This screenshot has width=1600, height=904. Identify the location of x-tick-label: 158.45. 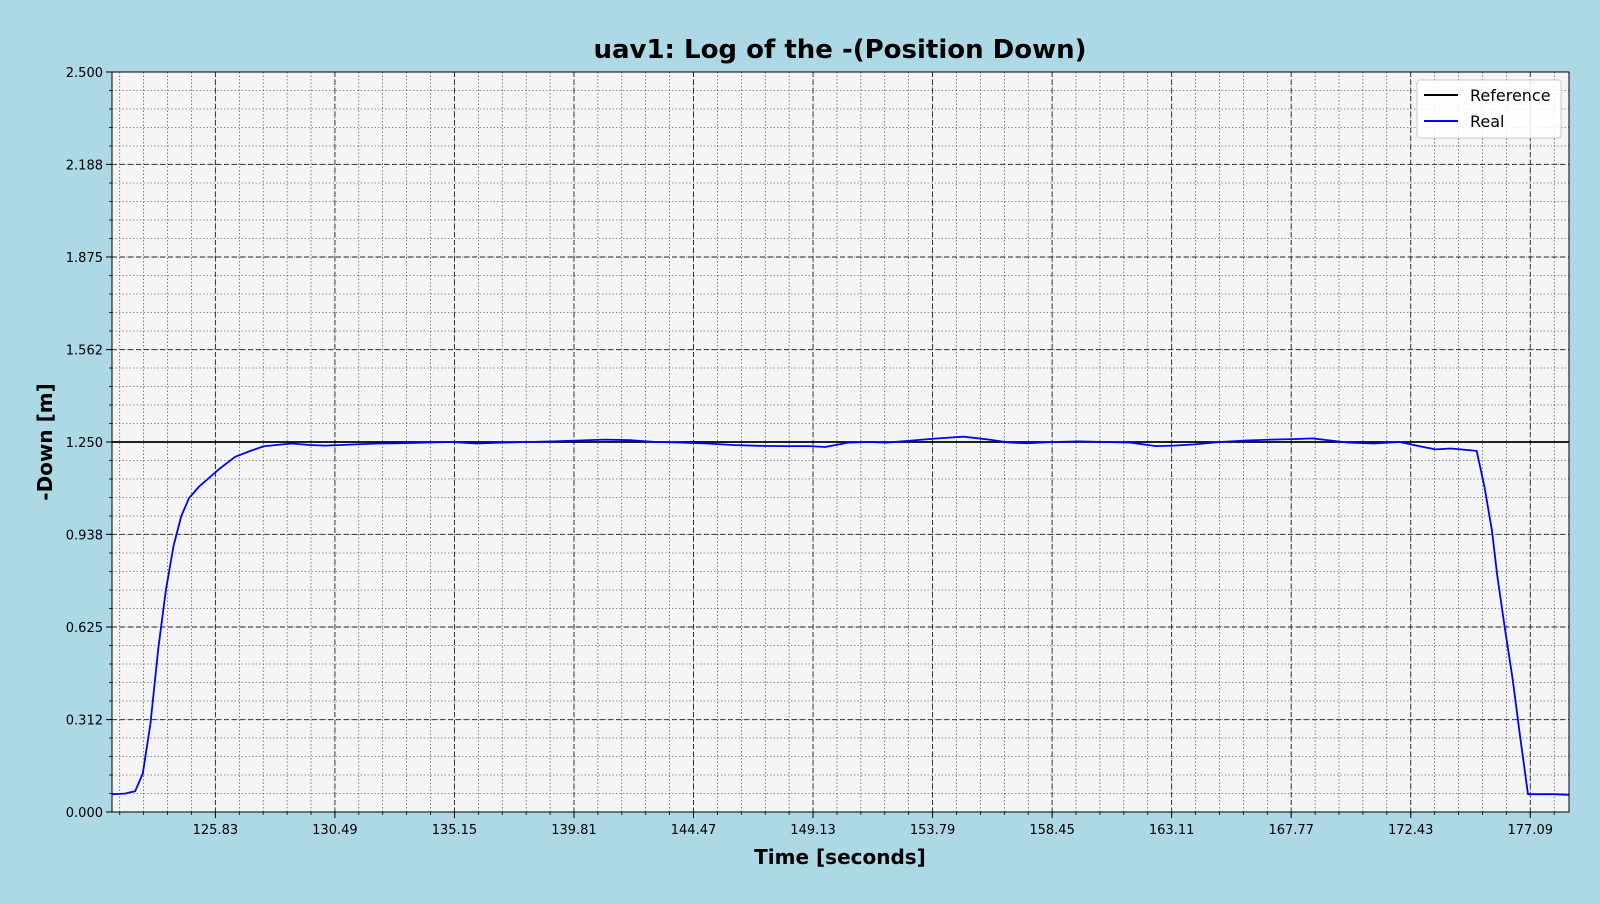
(1052, 830).